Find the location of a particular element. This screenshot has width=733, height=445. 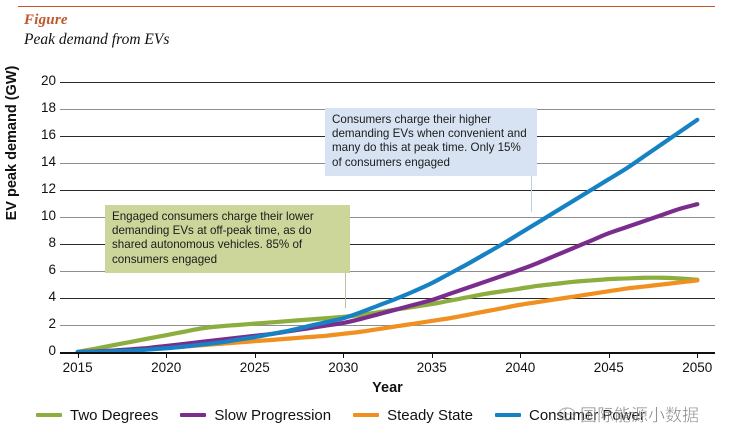

legend-label: Steady State is located at coordinates (430, 415).